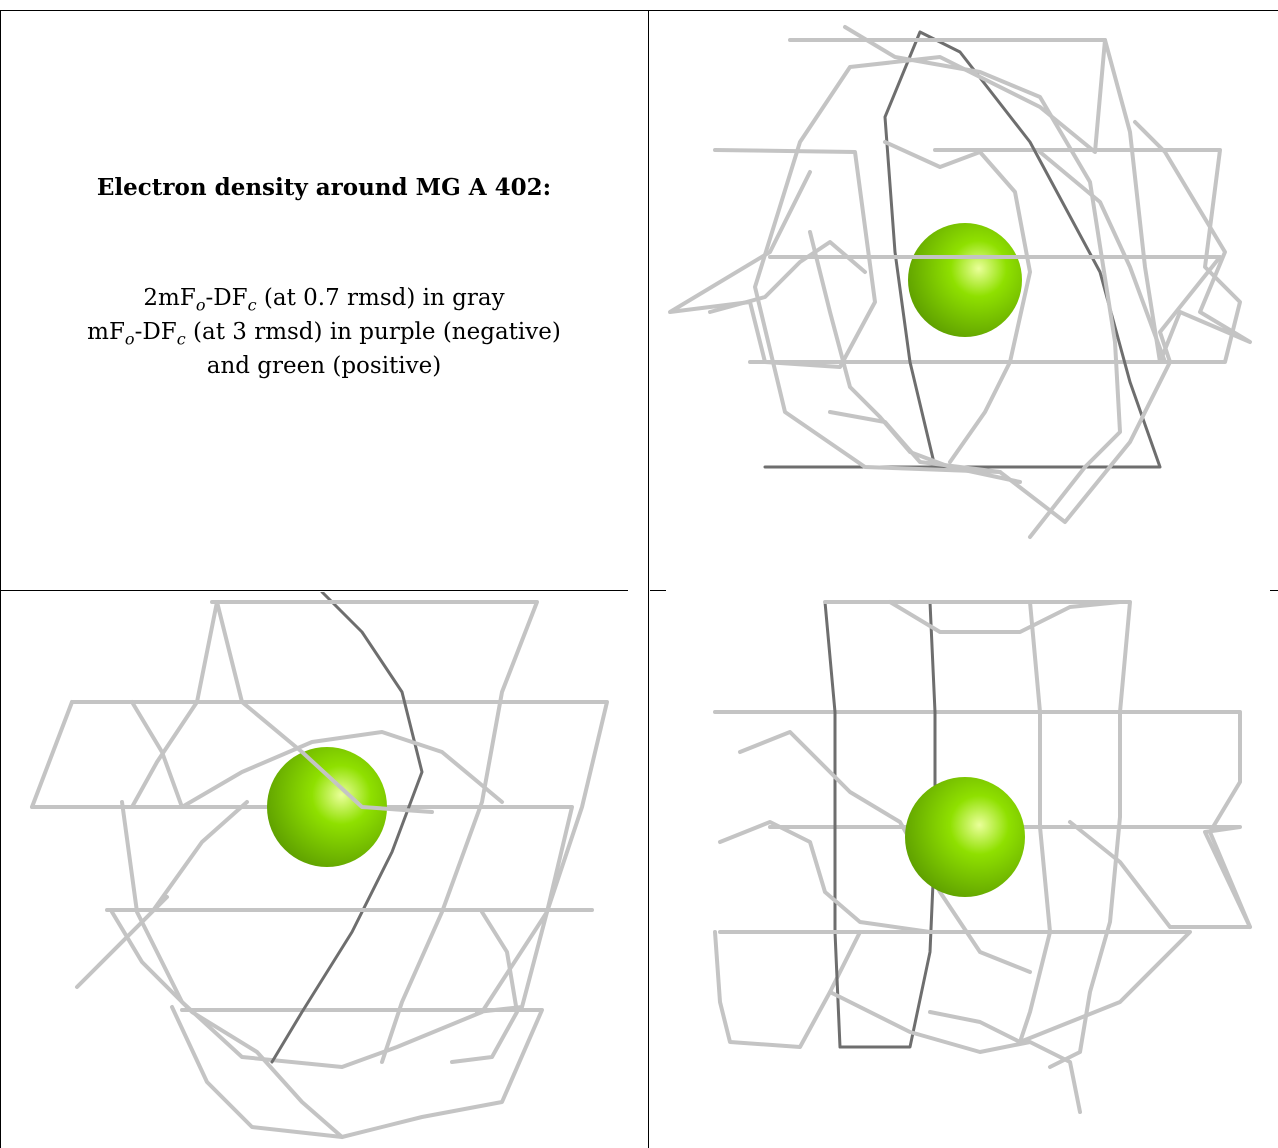  What do you see at coordinates (324, 366) in the screenshot?
I see `caption-line-green: and green (positive)` at bounding box center [324, 366].